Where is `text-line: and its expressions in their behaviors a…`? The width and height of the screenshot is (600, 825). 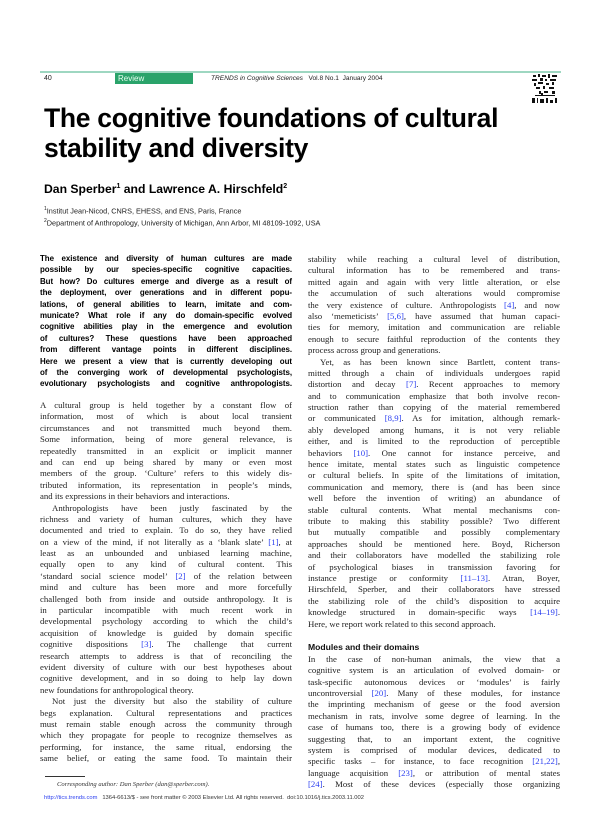 text-line: and its expressions in their behaviors a… is located at coordinates (135, 496).